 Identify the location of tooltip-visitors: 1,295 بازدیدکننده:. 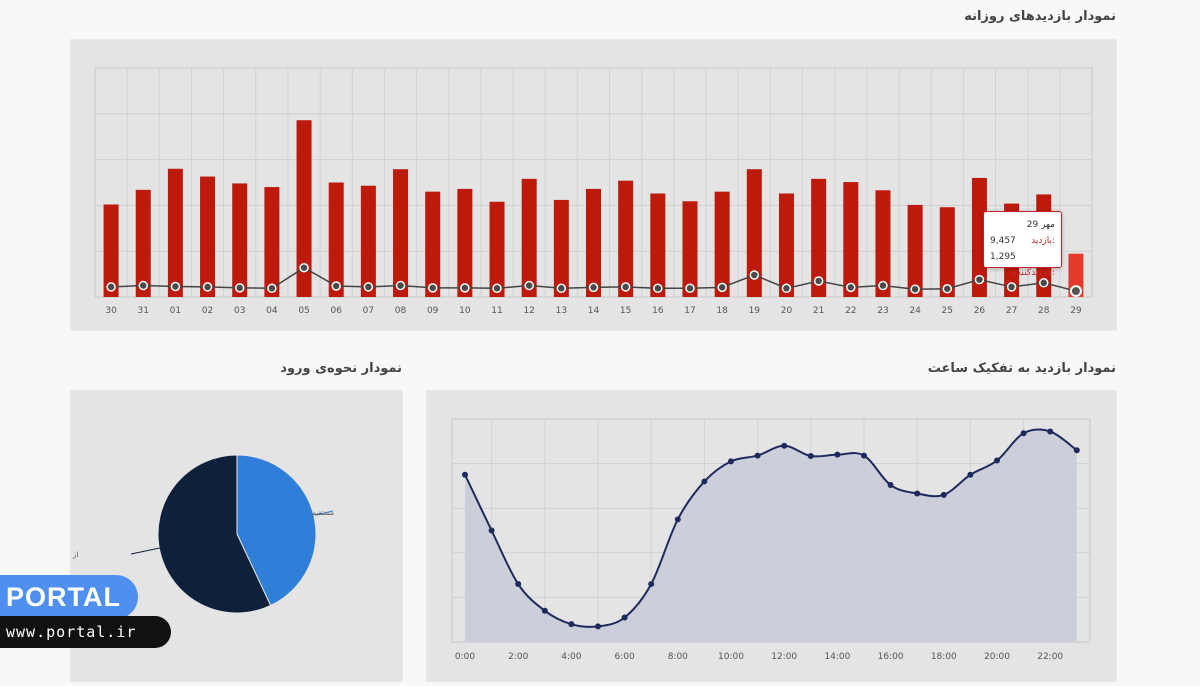
(1022, 263).